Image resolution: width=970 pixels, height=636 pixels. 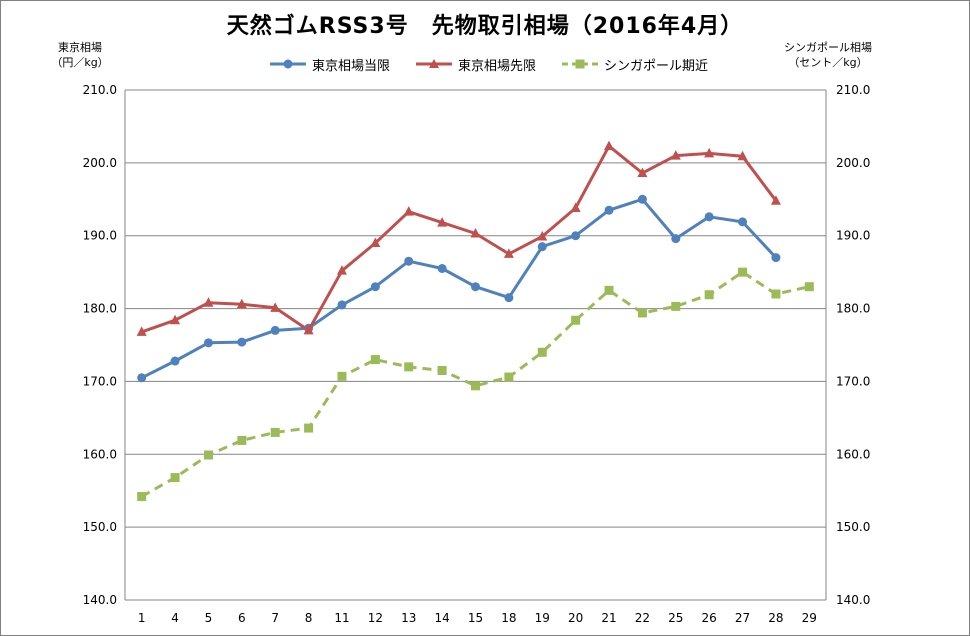 I want to click on legend-item-tokyo-current: 東京相場当限, so click(x=330, y=64).